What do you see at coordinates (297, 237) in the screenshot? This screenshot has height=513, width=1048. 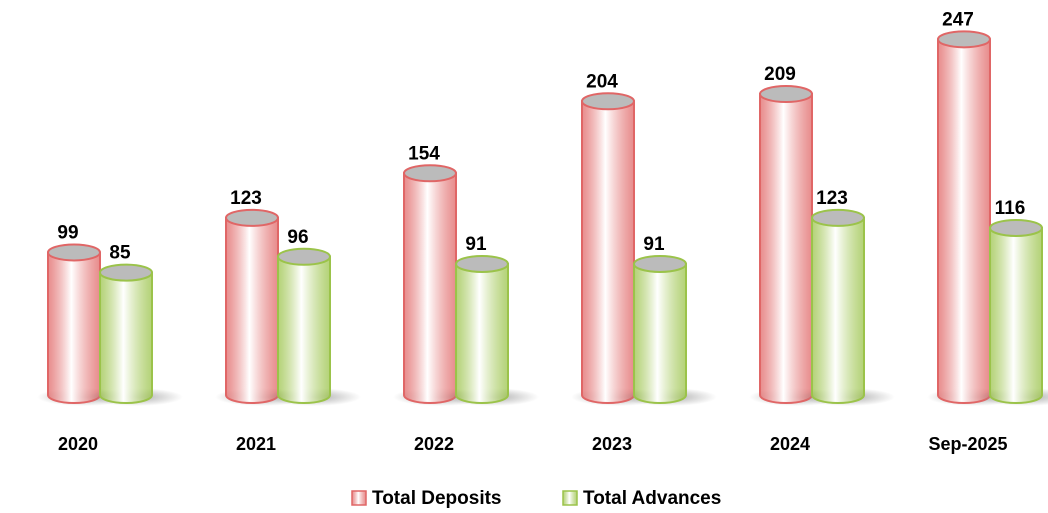 I see `data-label: 96` at bounding box center [297, 237].